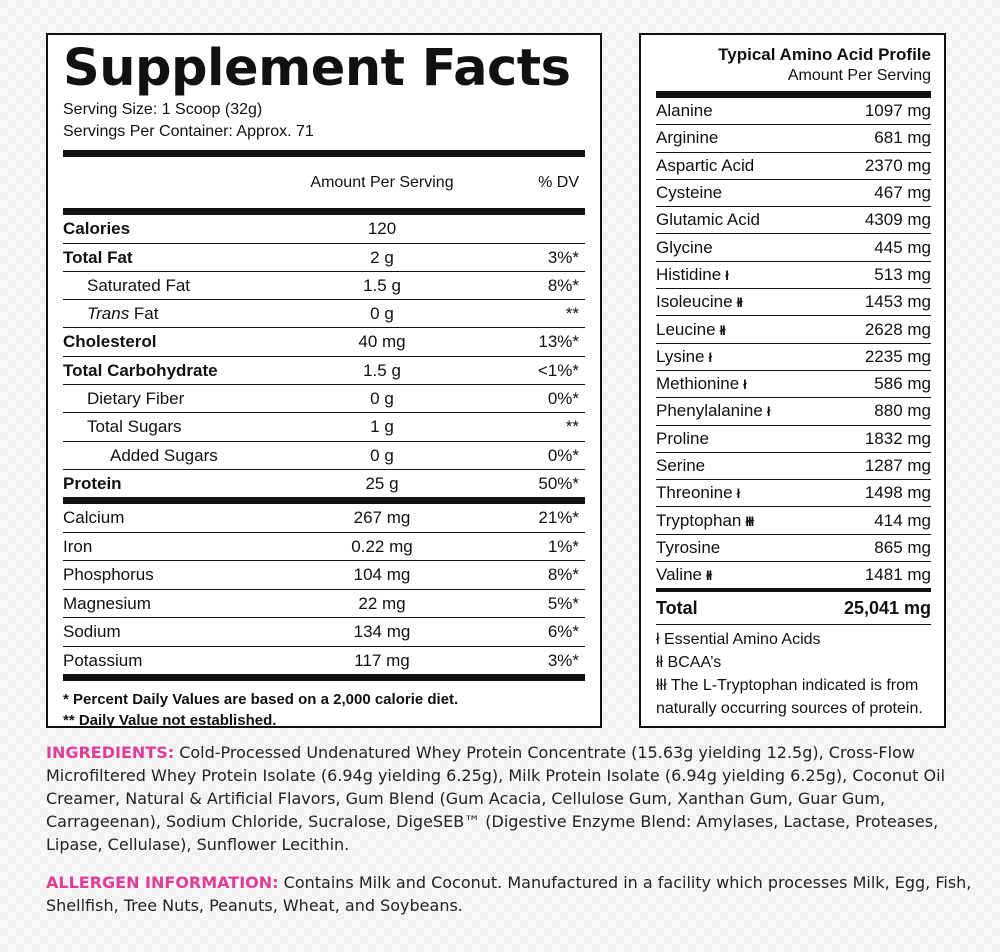 This screenshot has height=952, width=1000. Describe the element at coordinates (563, 546) in the screenshot. I see `mineral-dv: 1%*` at that location.